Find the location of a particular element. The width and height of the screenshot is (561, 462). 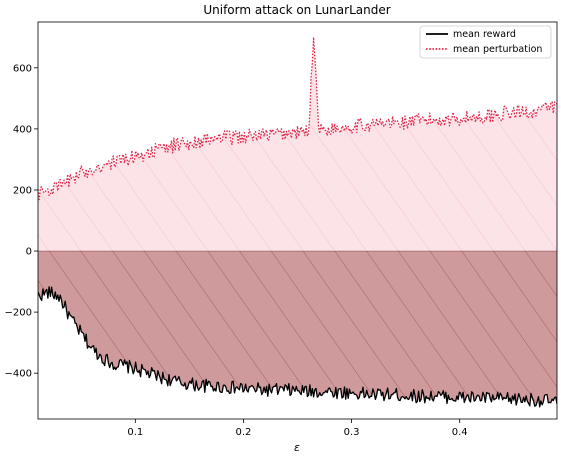

legend-label-mean-reward: mean reward is located at coordinates (484, 34).